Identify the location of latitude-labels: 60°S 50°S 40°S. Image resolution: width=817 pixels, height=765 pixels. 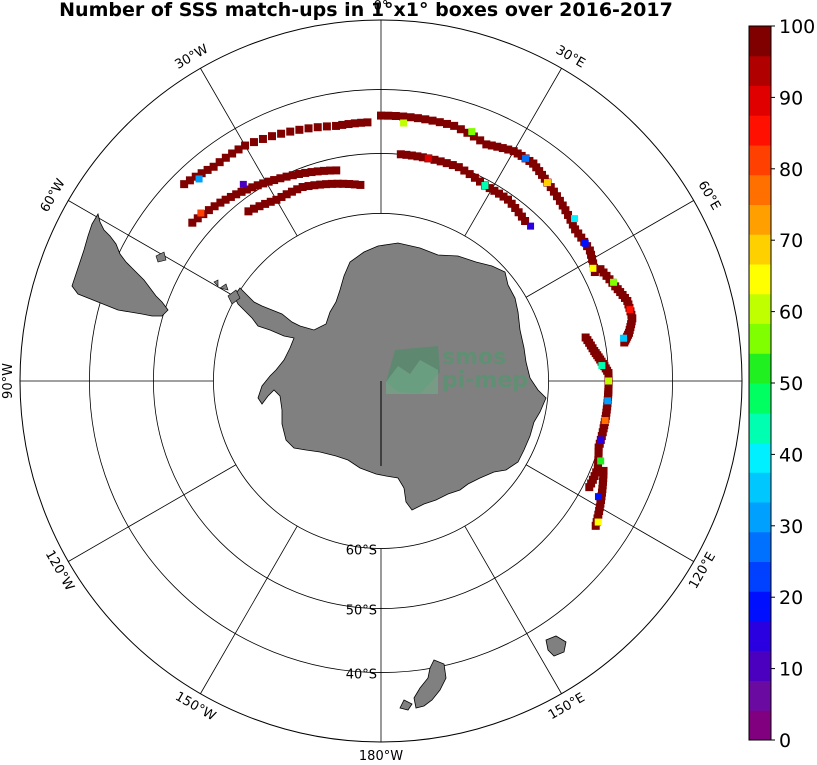
(361, 613).